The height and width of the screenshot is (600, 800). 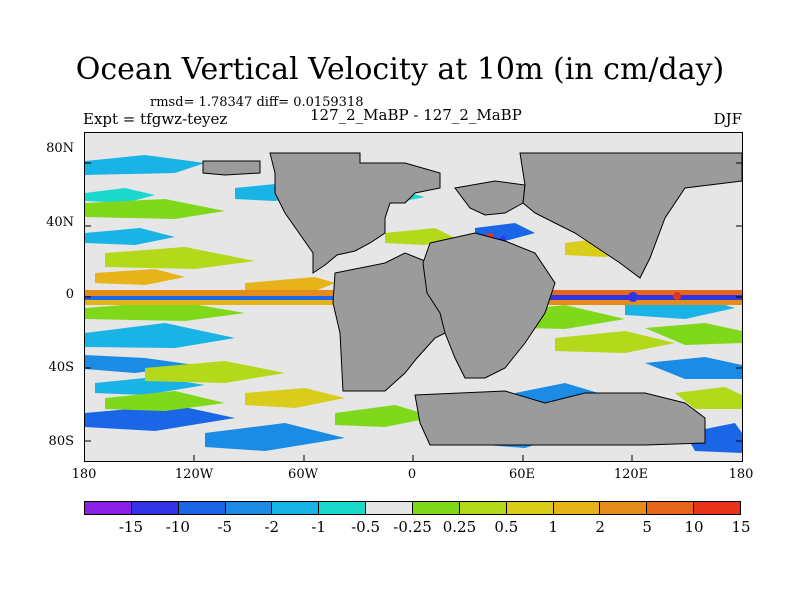 I want to click on equatorial-band, so click(x=413, y=269).